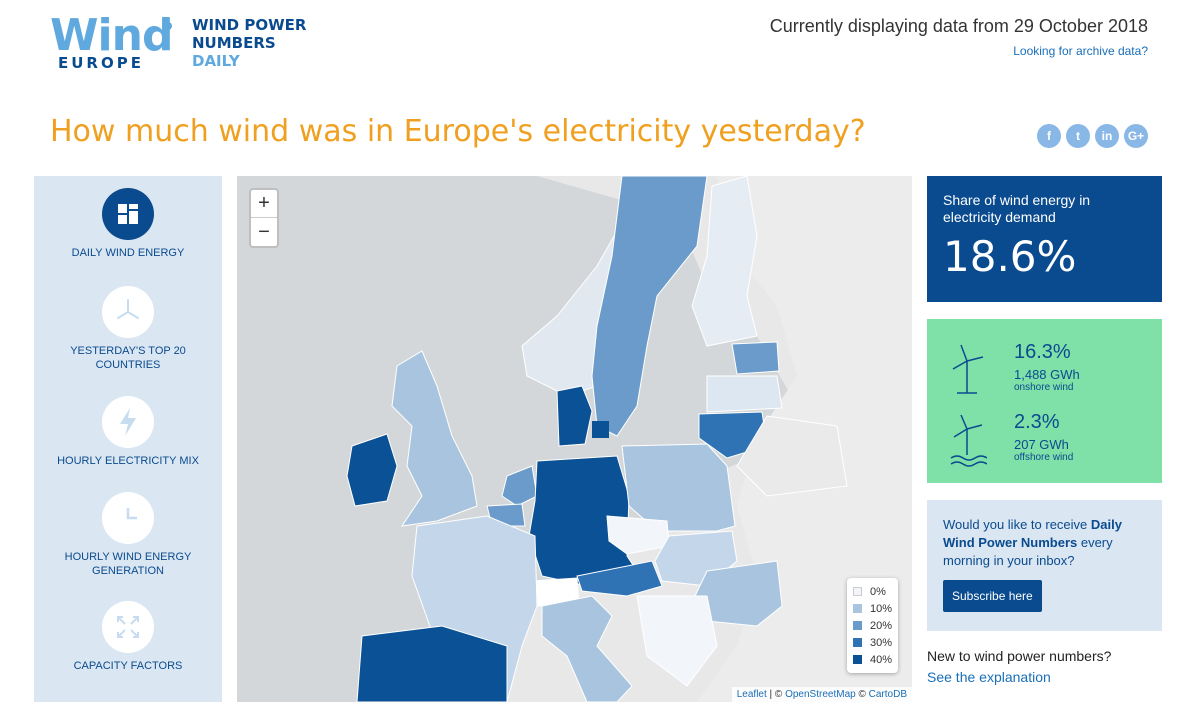  I want to click on legend-row: 40%, so click(872, 659).